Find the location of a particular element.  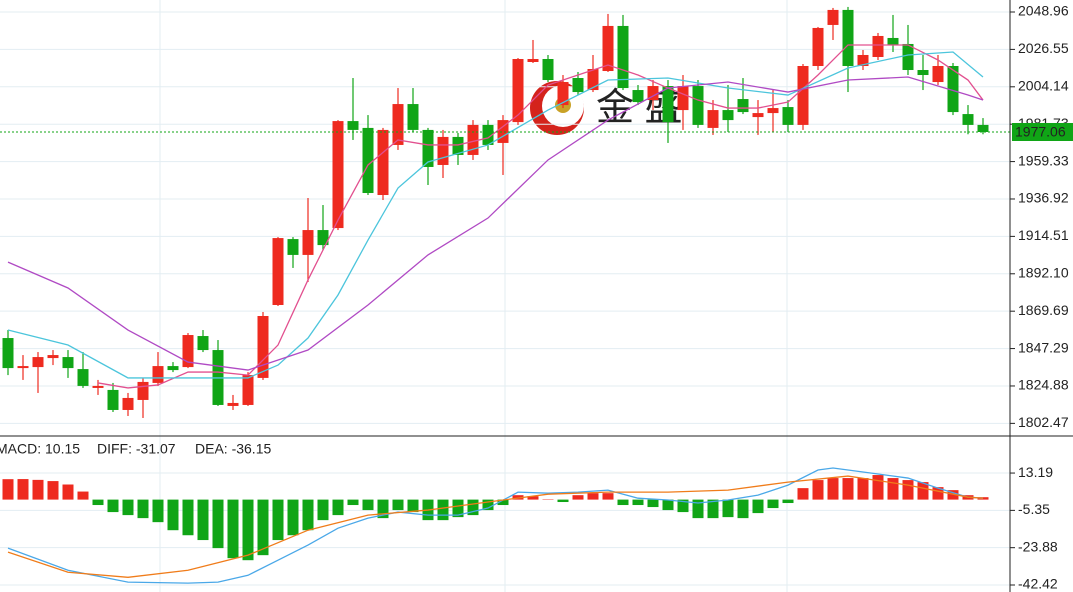

logo is located at coordinates (557, 108).